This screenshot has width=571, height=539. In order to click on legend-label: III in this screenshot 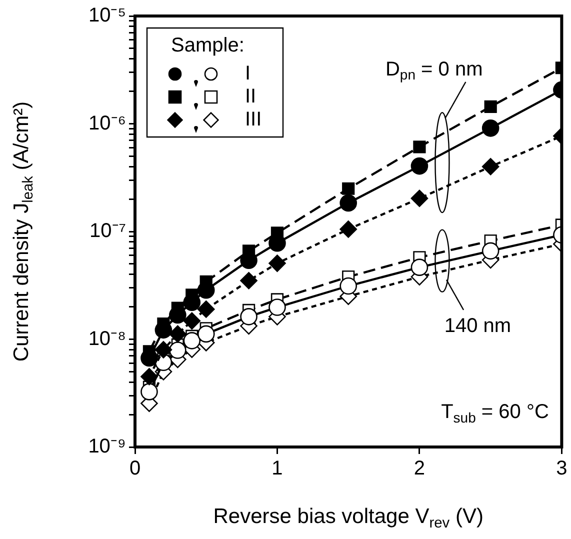, I will do `click(253, 119)`.